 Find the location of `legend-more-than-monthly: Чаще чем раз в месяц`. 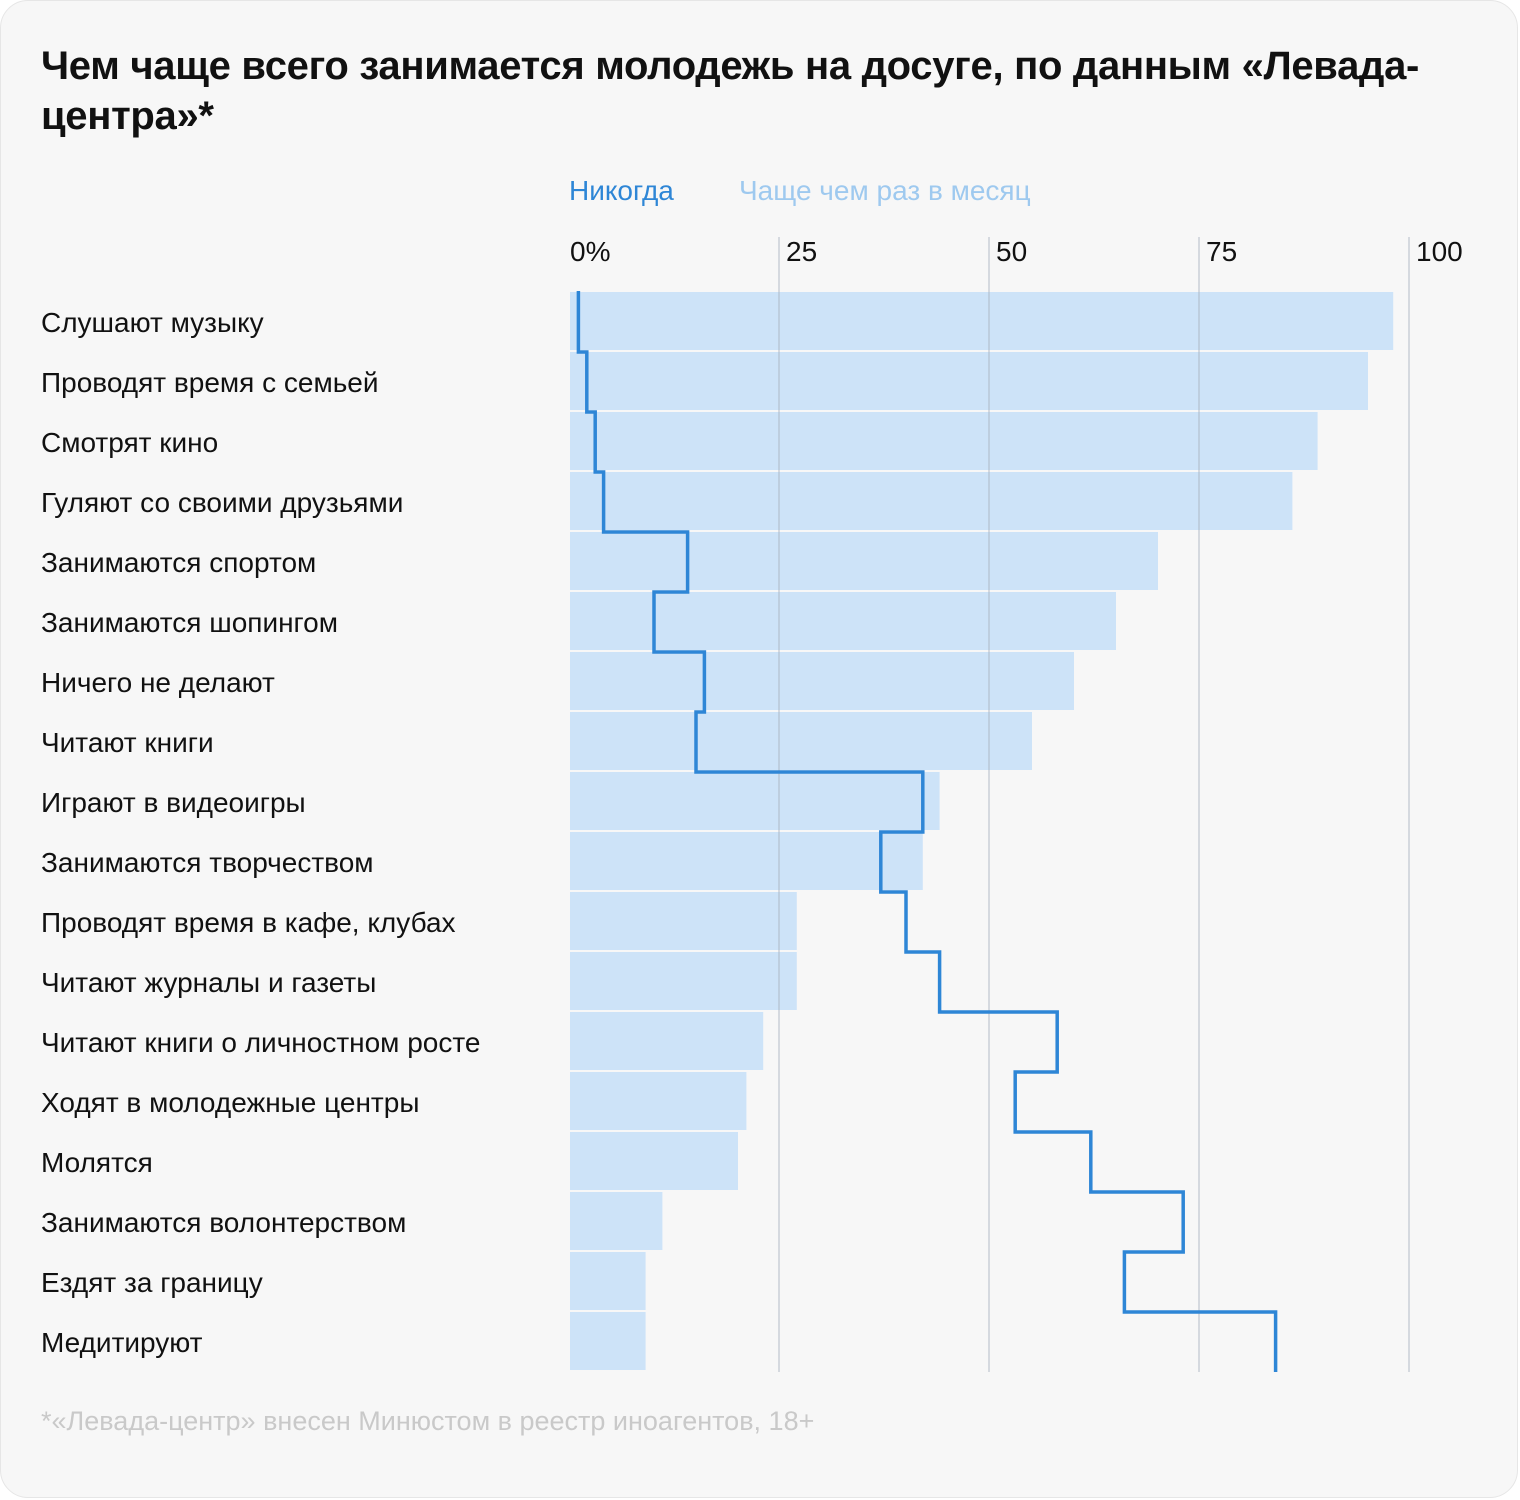

legend-more-than-monthly: Чаще чем раз в месяц is located at coordinates (885, 190).